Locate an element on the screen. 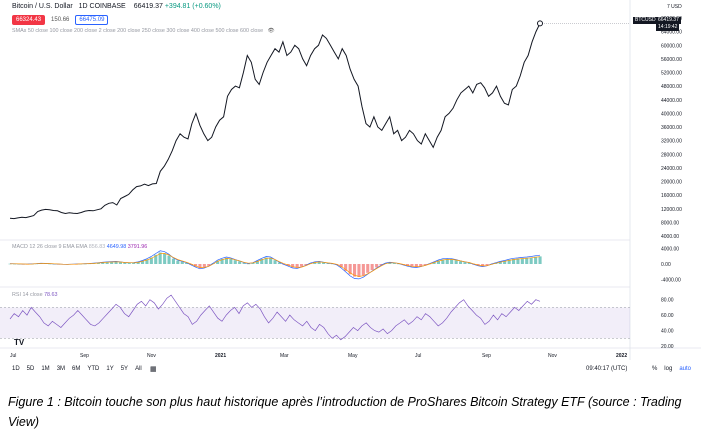 Image resolution: width=701 pixels, height=437 pixels. range-button: 6M is located at coordinates (76, 369).